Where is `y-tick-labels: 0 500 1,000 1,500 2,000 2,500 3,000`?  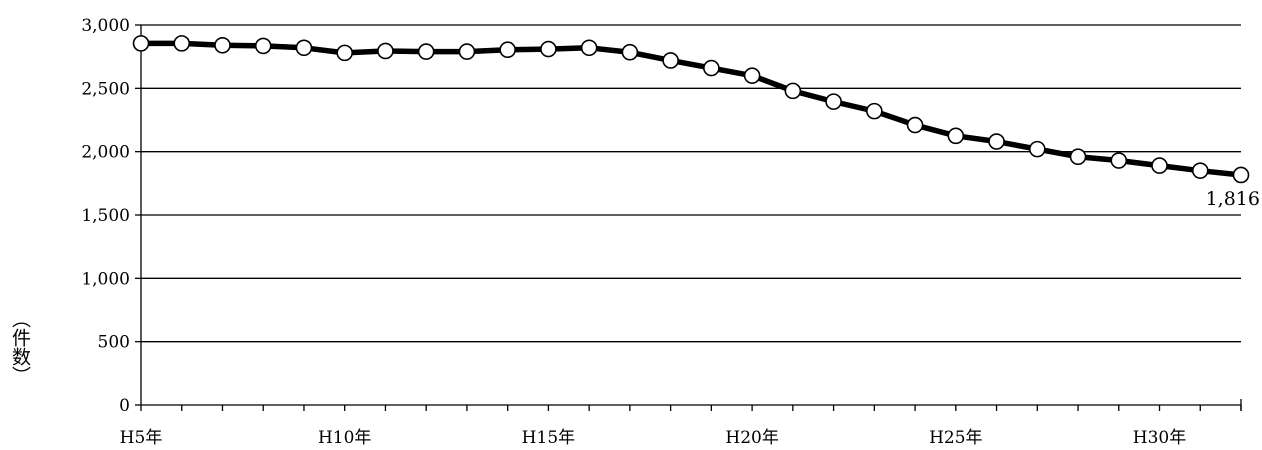
y-tick-labels: 0 500 1,000 1,500 2,000 2,500 3,000 is located at coordinates (105, 216).